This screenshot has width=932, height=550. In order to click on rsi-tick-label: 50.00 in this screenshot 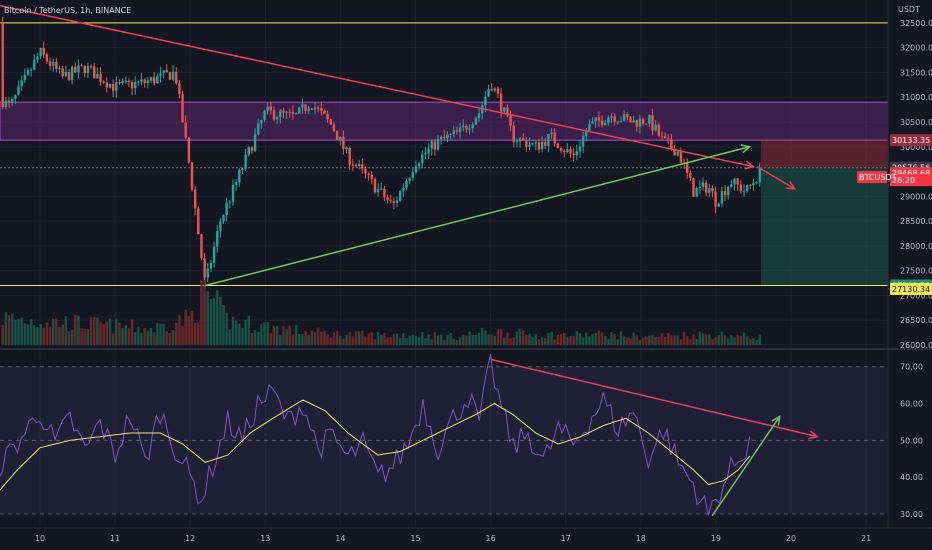, I will do `click(911, 440)`.